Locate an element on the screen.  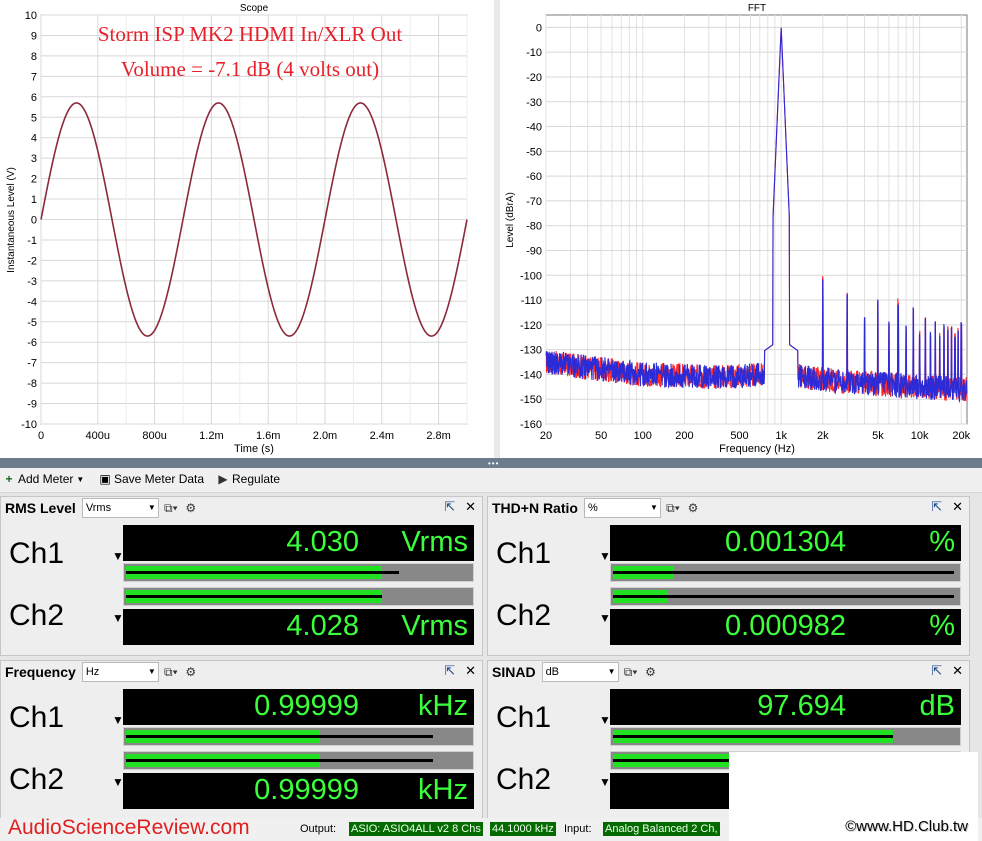
unit-select-value: Vrms is located at coordinates (98, 508).